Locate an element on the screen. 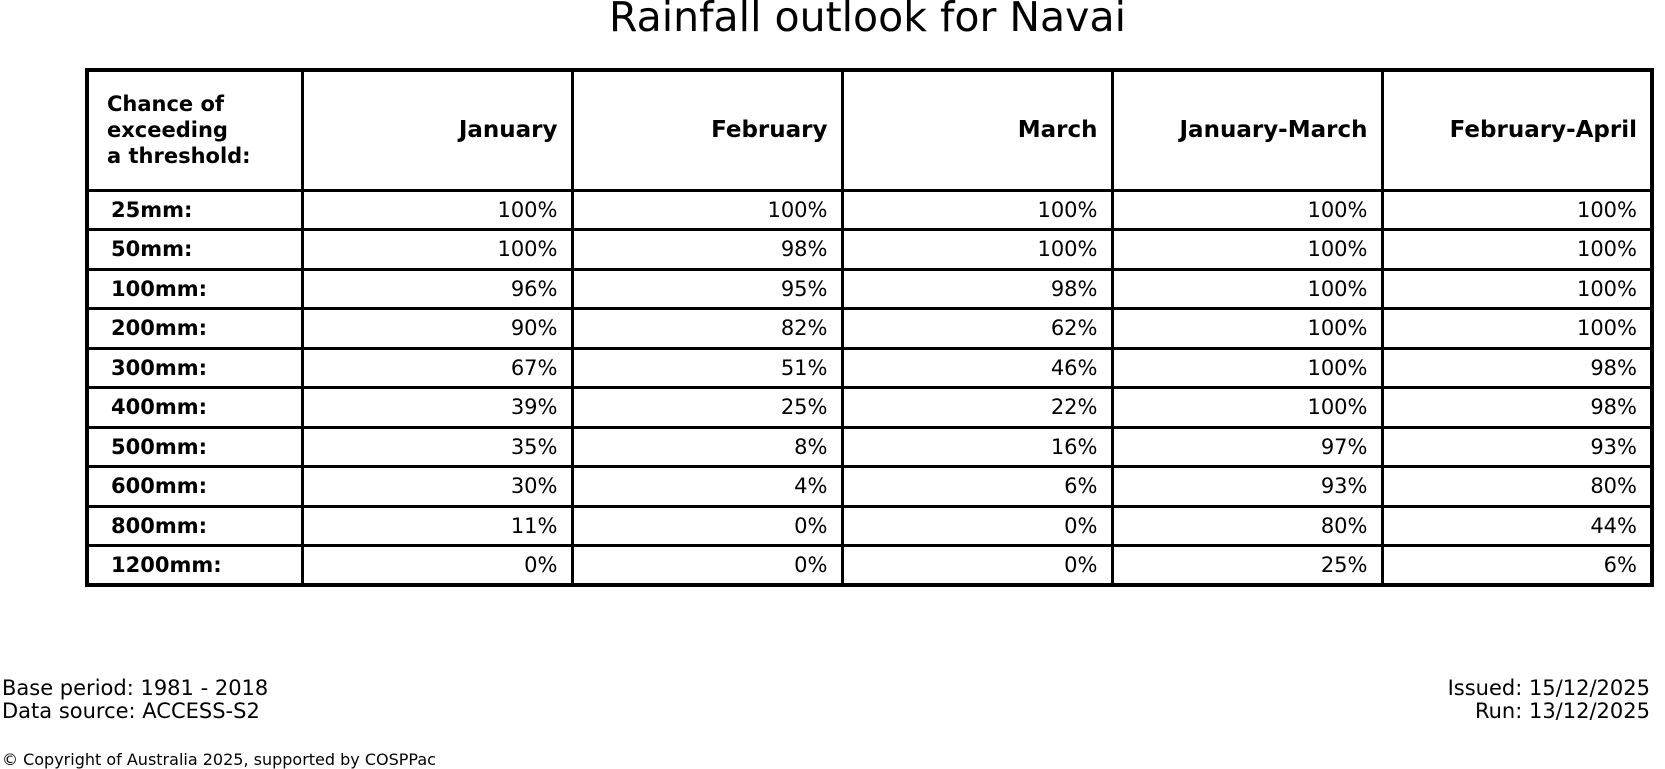 This screenshot has width=1665, height=769. threshold-label: 600mm: is located at coordinates (194, 486).